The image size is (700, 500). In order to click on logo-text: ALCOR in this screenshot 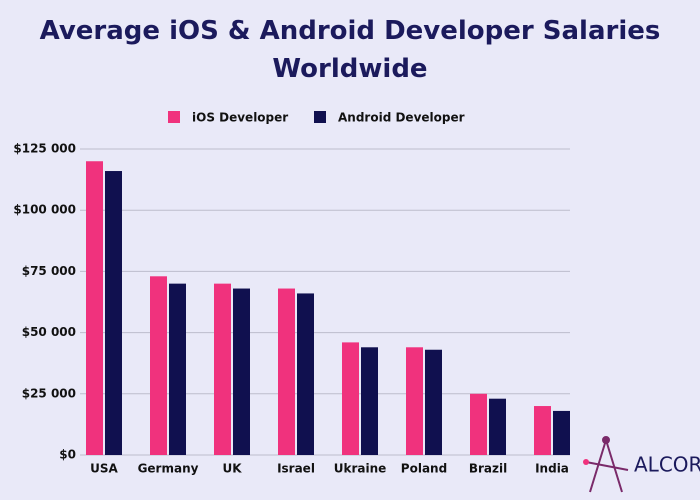, I will do `click(667, 465)`.